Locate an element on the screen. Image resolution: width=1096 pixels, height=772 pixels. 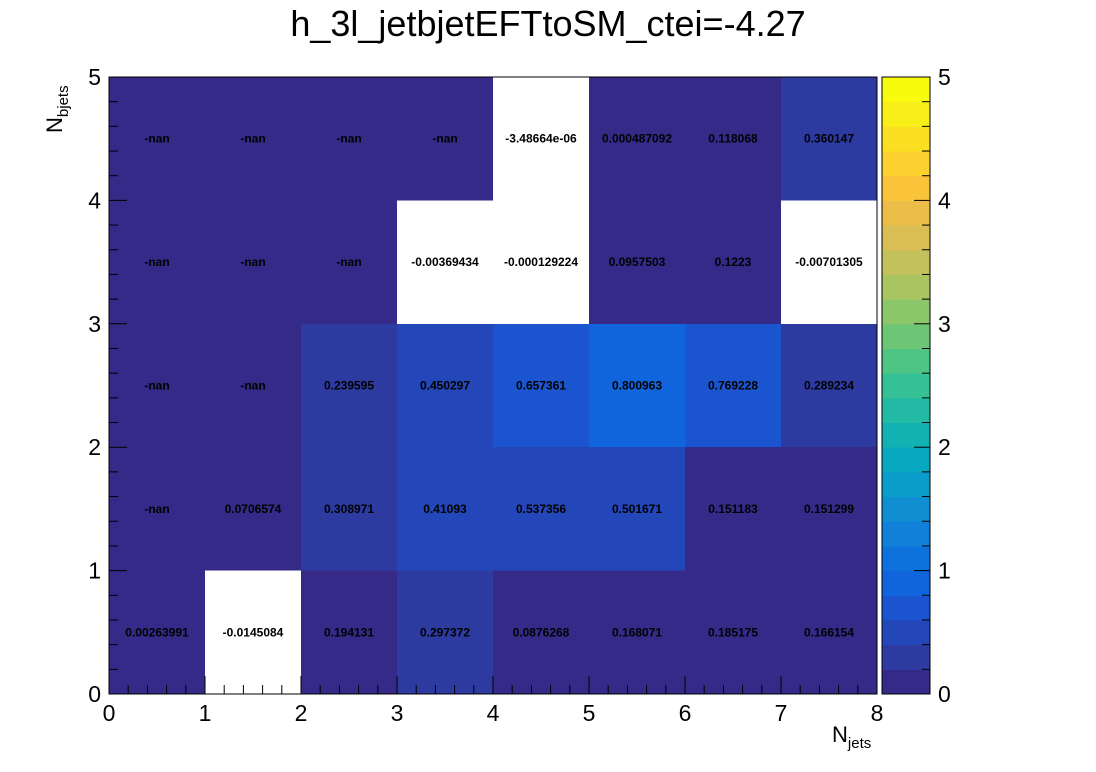
x-tick-label: 4 is located at coordinates (493, 713).